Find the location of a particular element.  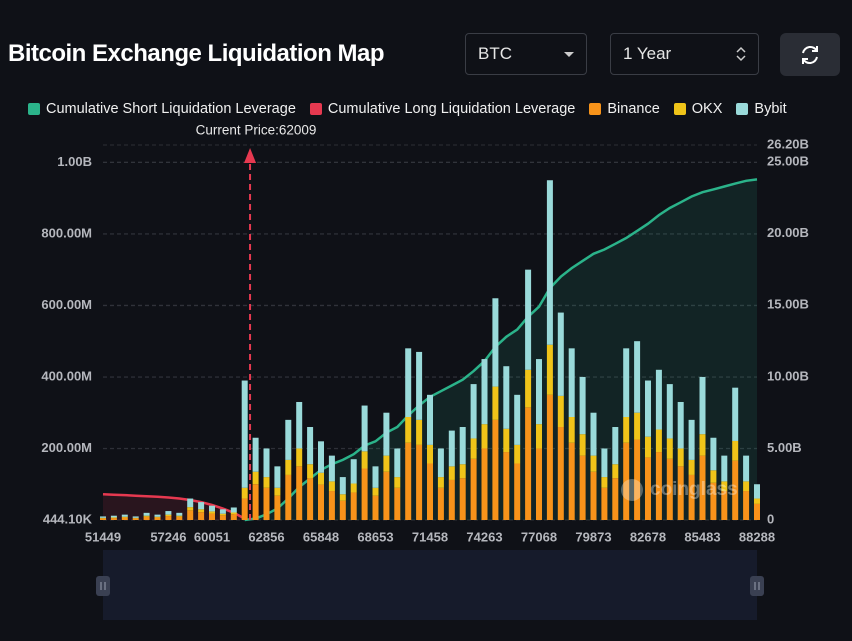

legend-item: Cumulative Short Liquidation Leverage is located at coordinates (162, 109).